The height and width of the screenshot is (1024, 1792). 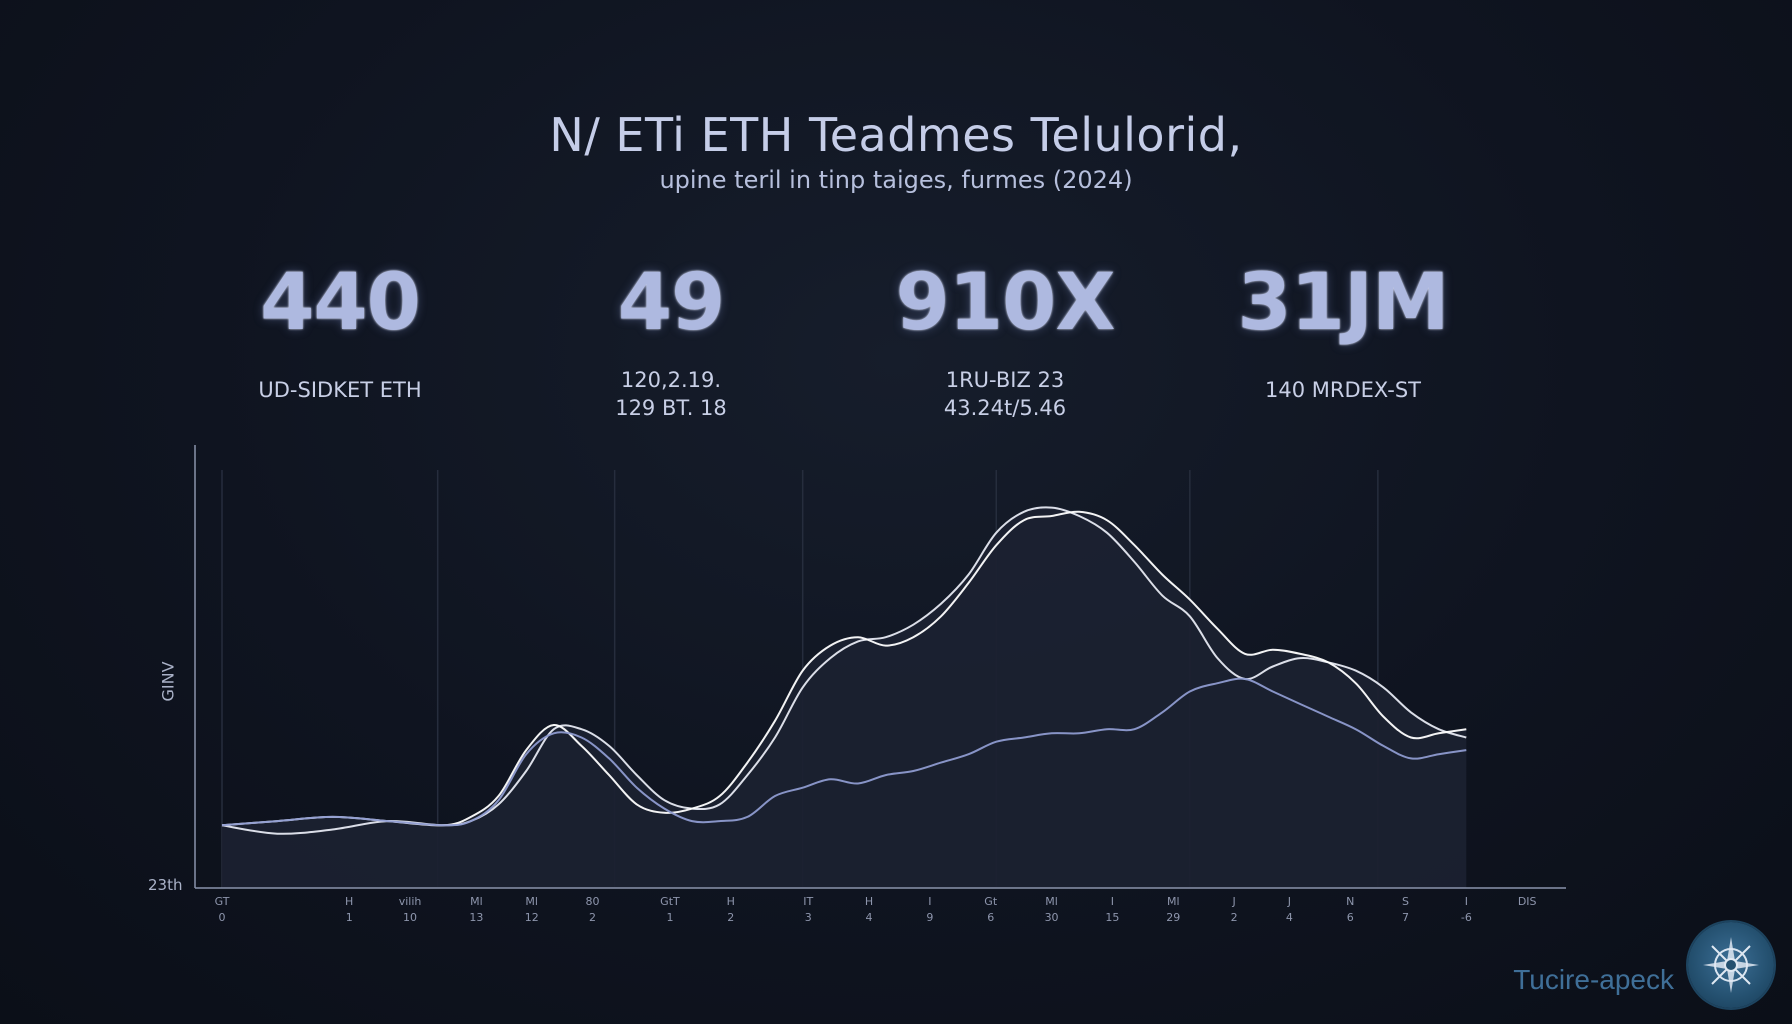 I want to click on kpi-card-2: 49 120,2.19. 129 BT. 18, so click(x=671, y=340).